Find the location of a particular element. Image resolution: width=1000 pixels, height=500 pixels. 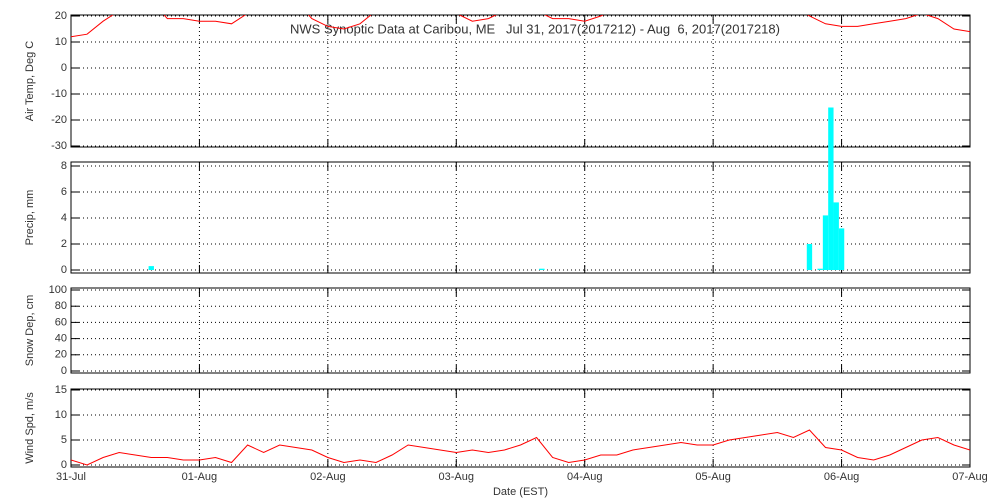

x-tick-label: 03-Aug is located at coordinates (456, 477).